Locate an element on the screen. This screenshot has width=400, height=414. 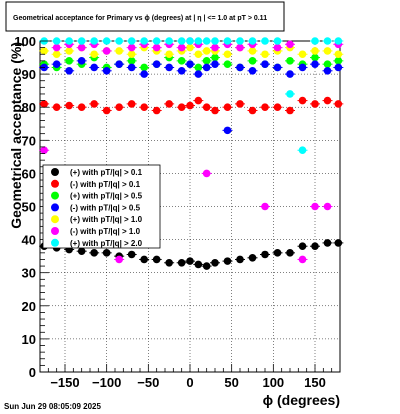
legend-entry: (+) with pT/|q| > 2.0 is located at coordinates (106, 243).